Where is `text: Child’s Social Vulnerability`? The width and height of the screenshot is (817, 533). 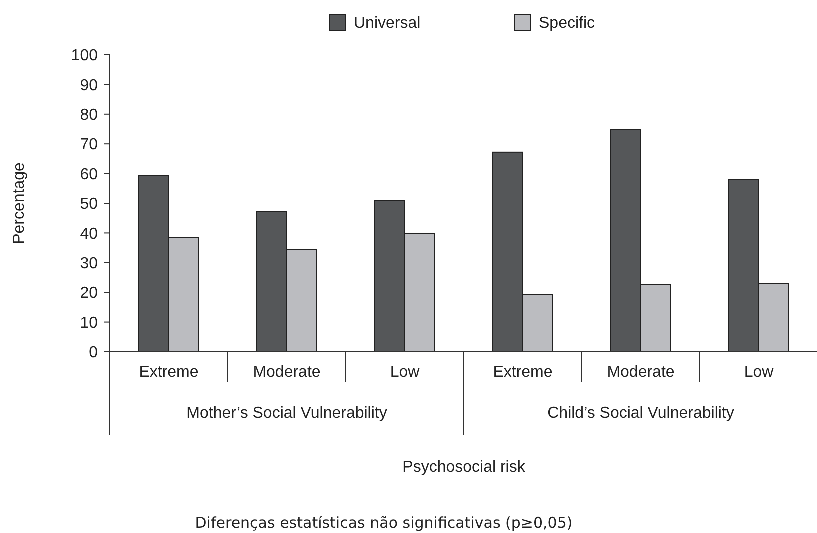
text: Child’s Social Vulnerability is located at coordinates (641, 413).